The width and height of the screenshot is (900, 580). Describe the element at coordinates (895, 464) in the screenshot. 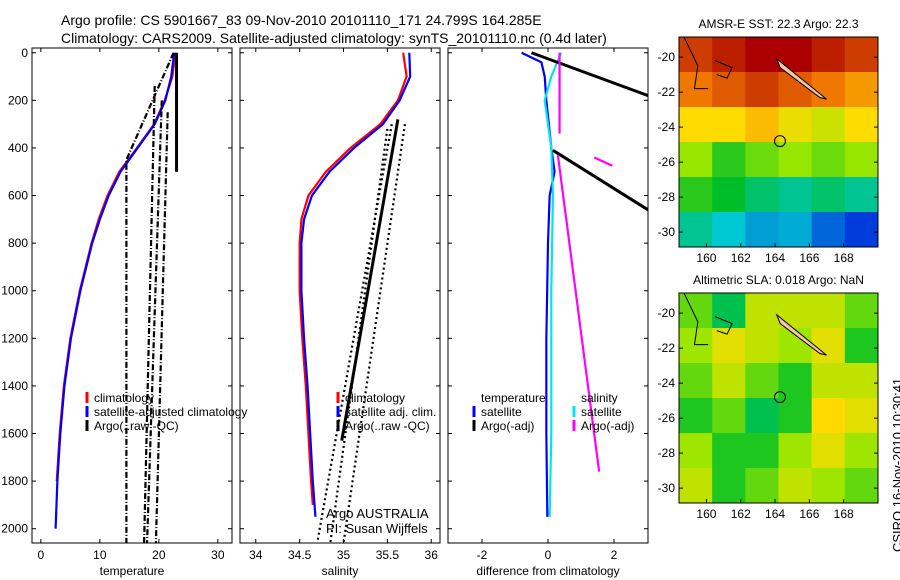

I see `timestamp-label: CSIRO 16-Nov-2010 10:30:41` at that location.